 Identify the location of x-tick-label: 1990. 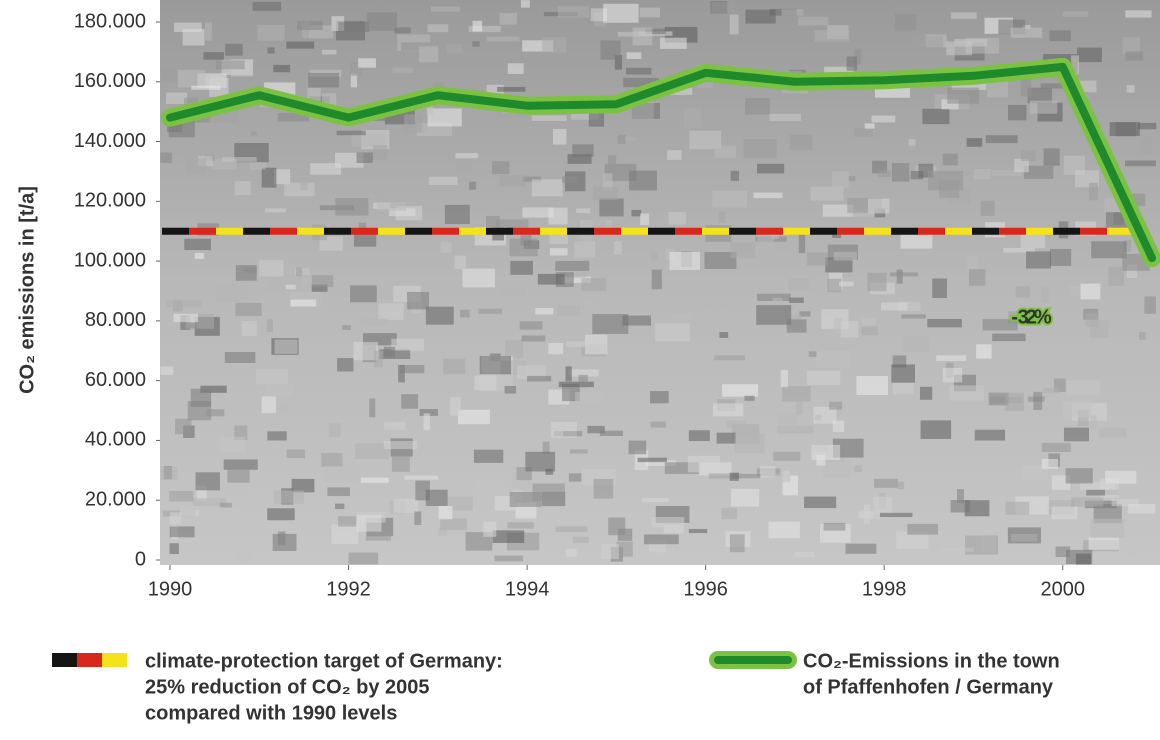
(170, 589).